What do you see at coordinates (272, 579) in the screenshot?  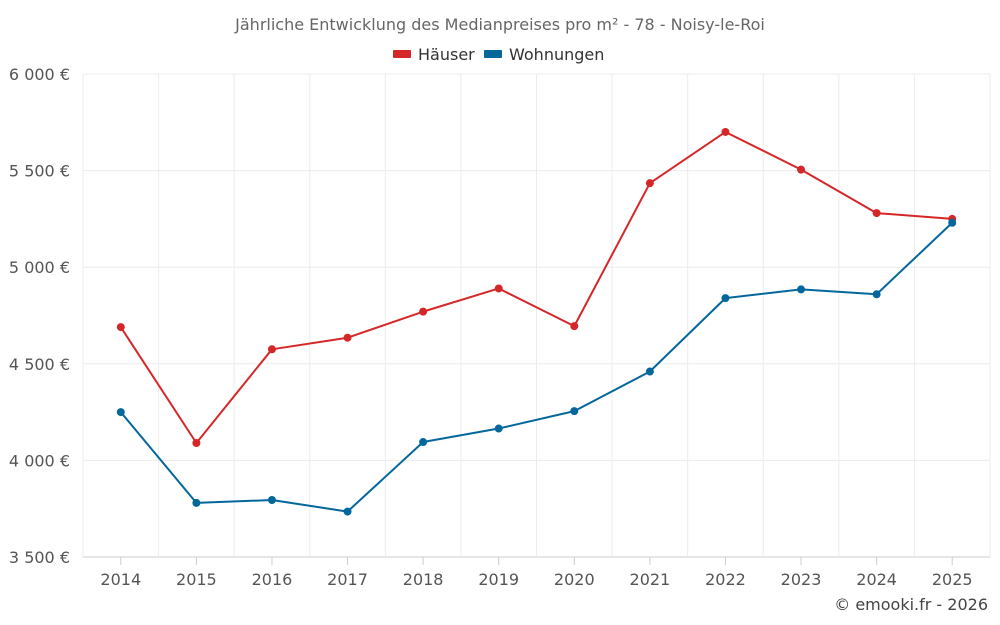 I see `x-tick-label: 2016` at bounding box center [272, 579].